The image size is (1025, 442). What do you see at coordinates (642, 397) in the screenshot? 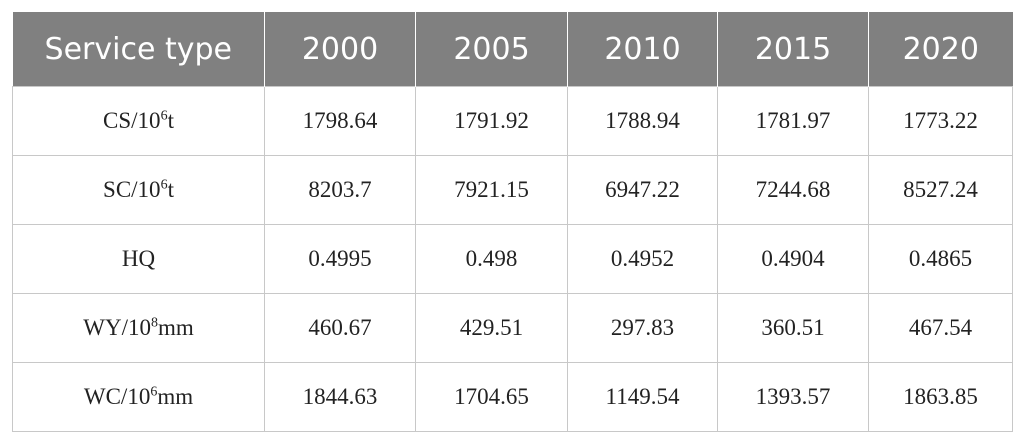
I see `table-cell: 1149.54` at bounding box center [642, 397].